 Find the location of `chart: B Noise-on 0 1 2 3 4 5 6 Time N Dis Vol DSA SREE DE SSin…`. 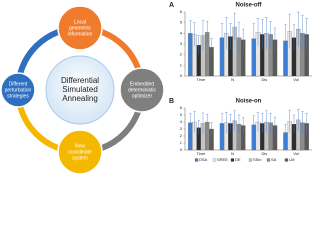

chart: B Noise-on 0 1 2 3 4 5 6 Time N Dis Vol DSA SREE DE SSin… is located at coordinates (240, 130).